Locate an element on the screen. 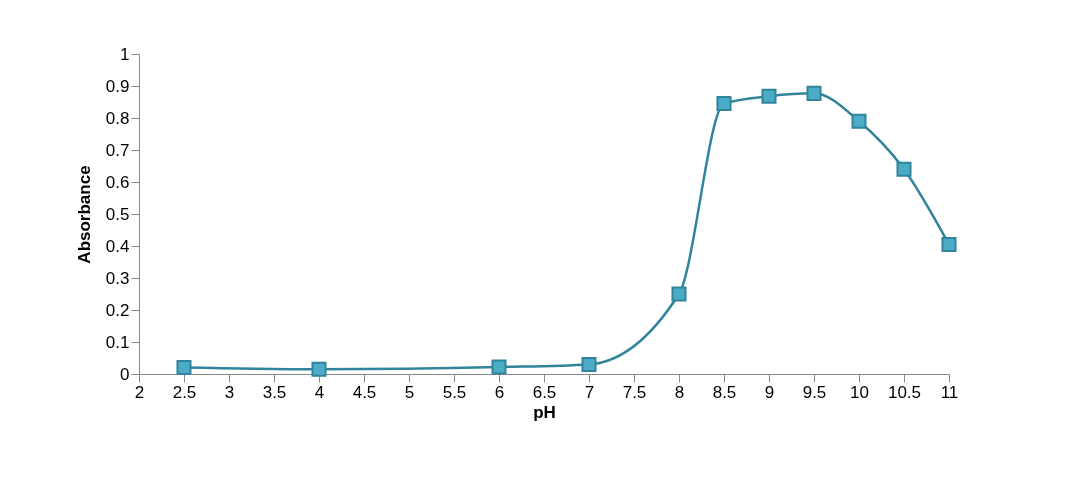 This screenshot has height=477, width=1071. x-axis-title: pH is located at coordinates (544, 412).